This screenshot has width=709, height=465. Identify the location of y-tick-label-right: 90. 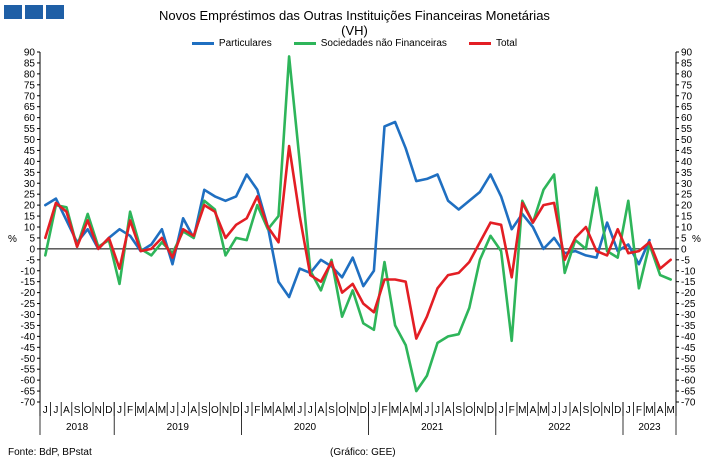
(687, 53).